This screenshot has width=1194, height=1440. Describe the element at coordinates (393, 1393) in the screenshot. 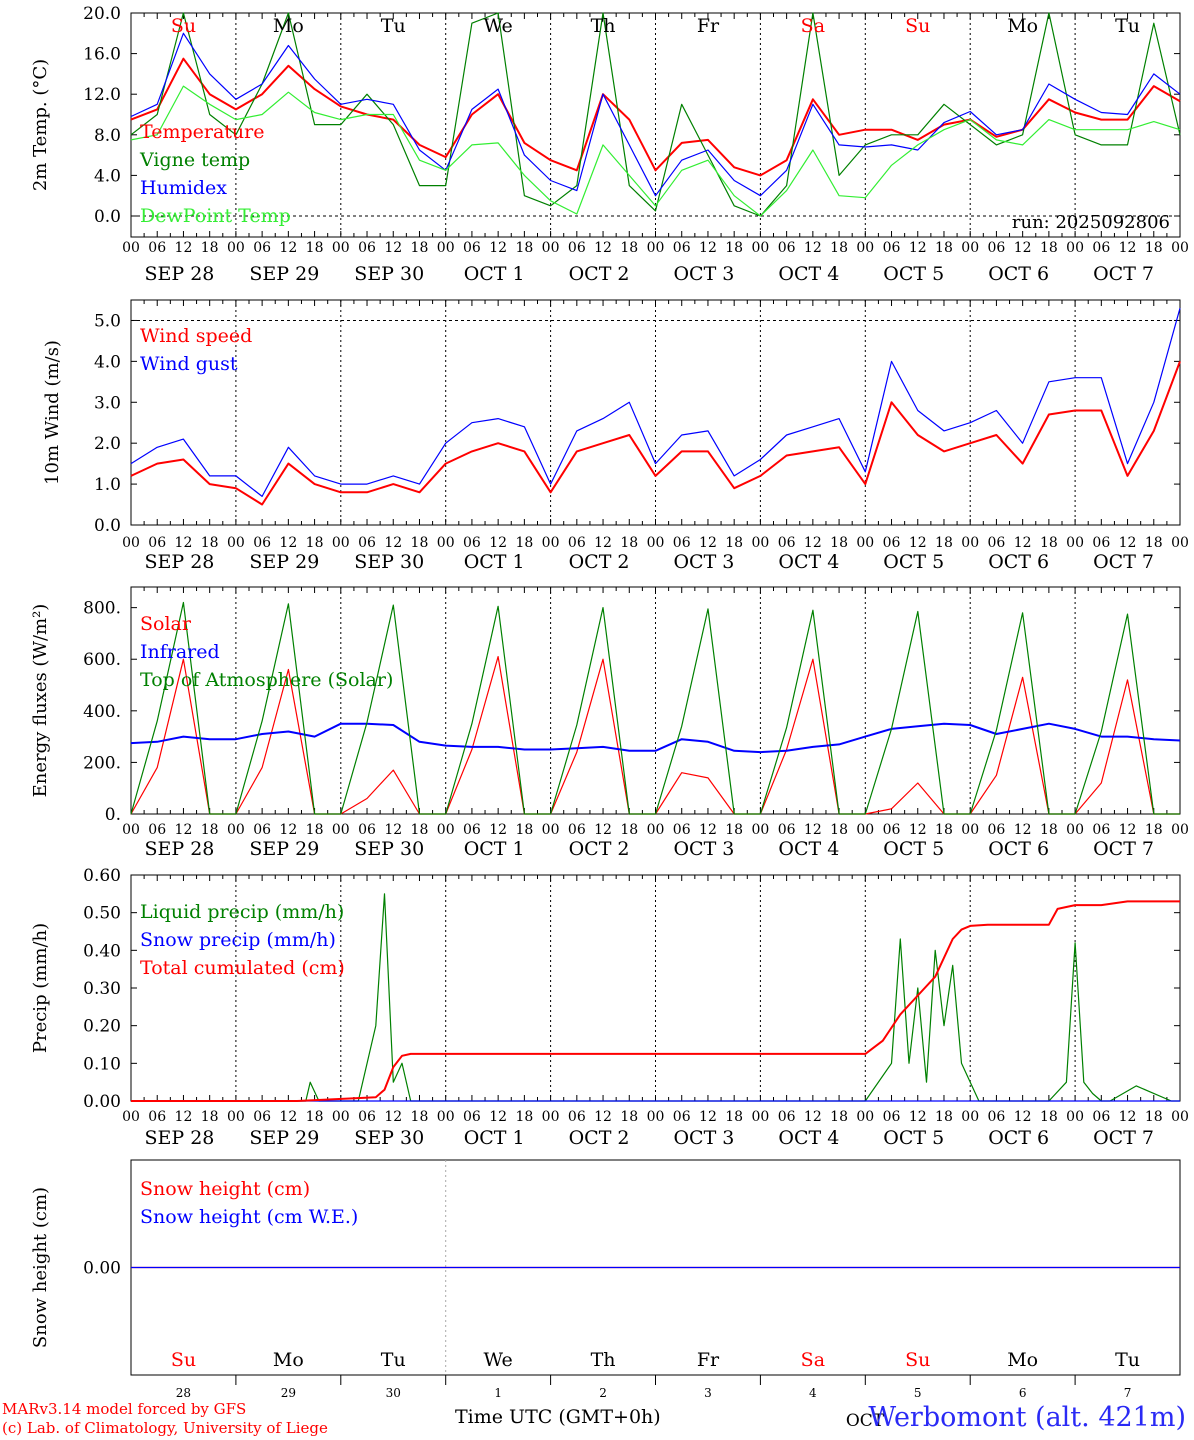

I see `day-number: 30` at that location.